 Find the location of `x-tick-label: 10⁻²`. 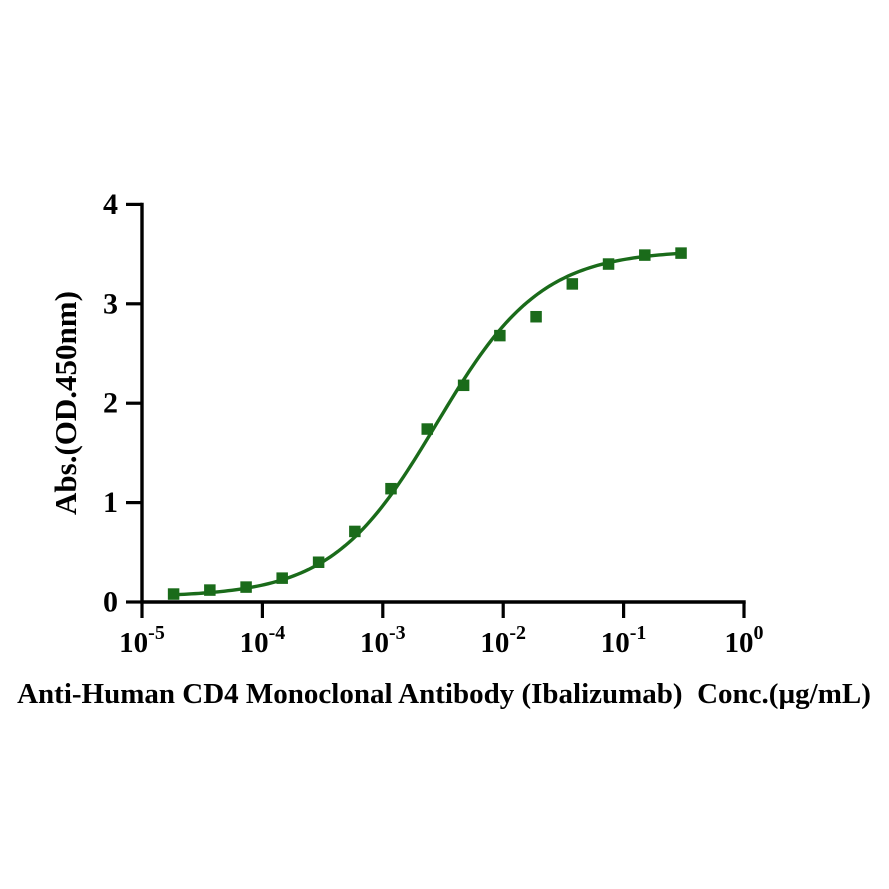

x-tick-label: 10⁻² is located at coordinates (503, 640).